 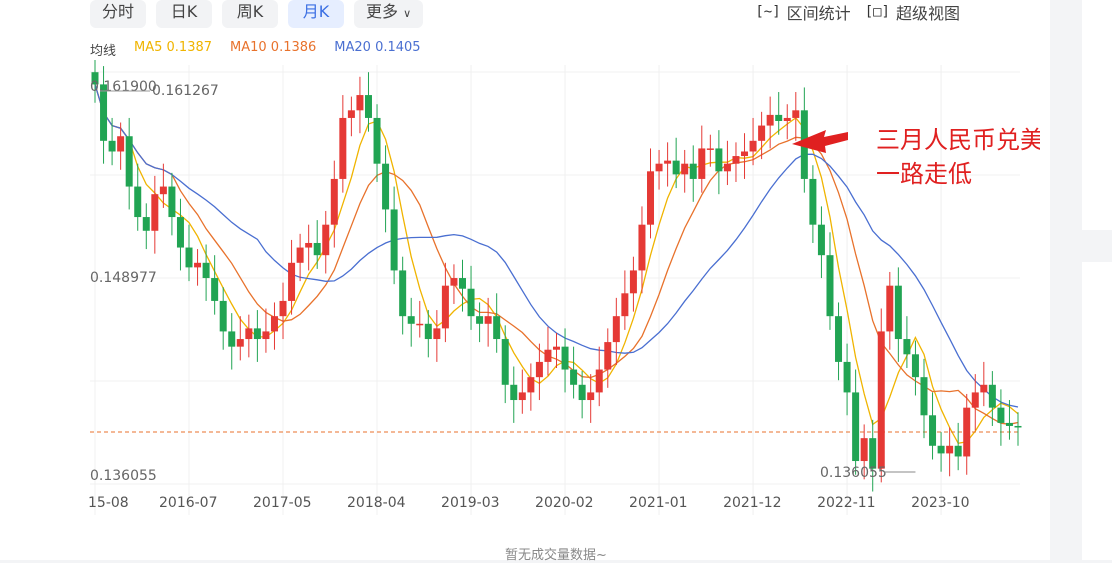 What do you see at coordinates (820, 141) in the screenshot?
I see `annotation-arrow` at bounding box center [820, 141].